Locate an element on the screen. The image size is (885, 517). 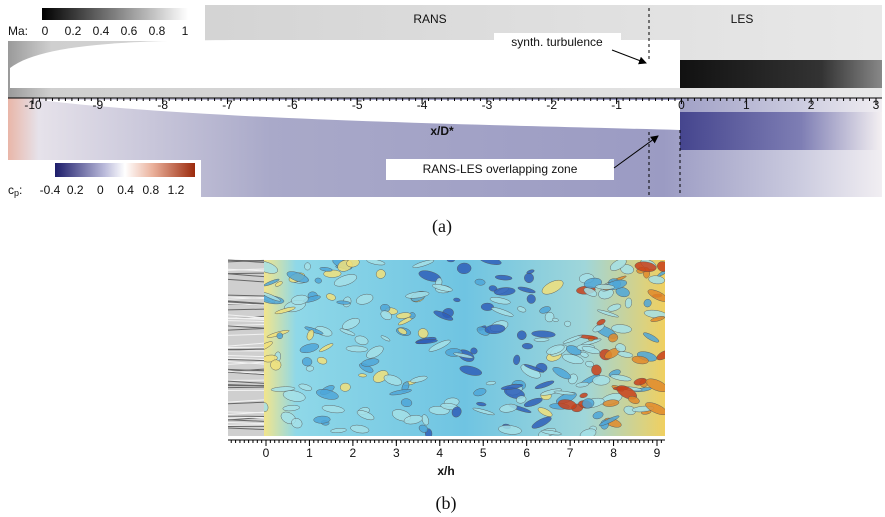
x-tick-label: -1 is located at coordinates (616, 105).